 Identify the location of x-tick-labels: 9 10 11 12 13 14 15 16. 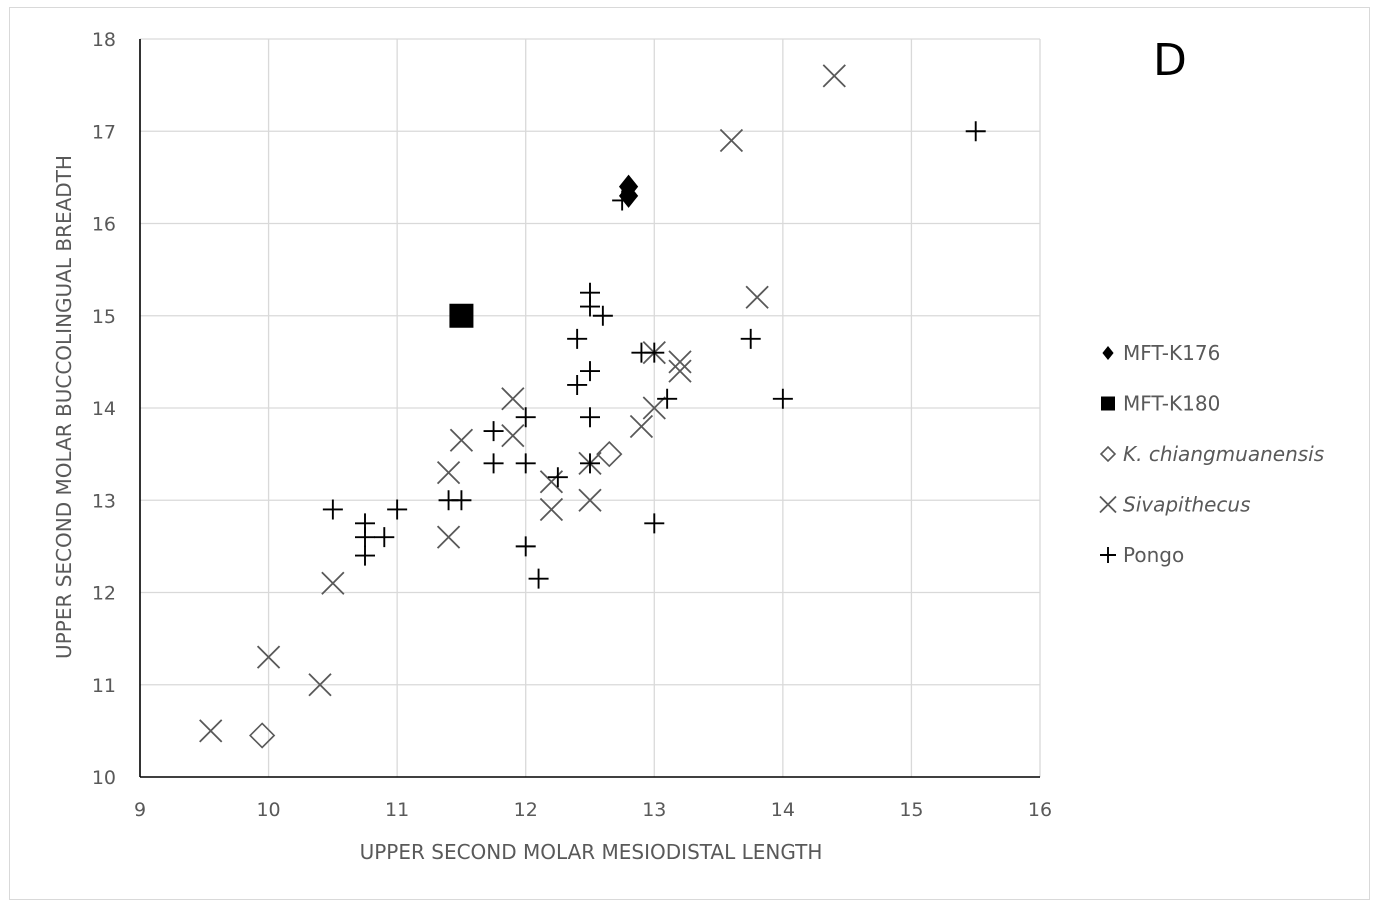
(593, 810).